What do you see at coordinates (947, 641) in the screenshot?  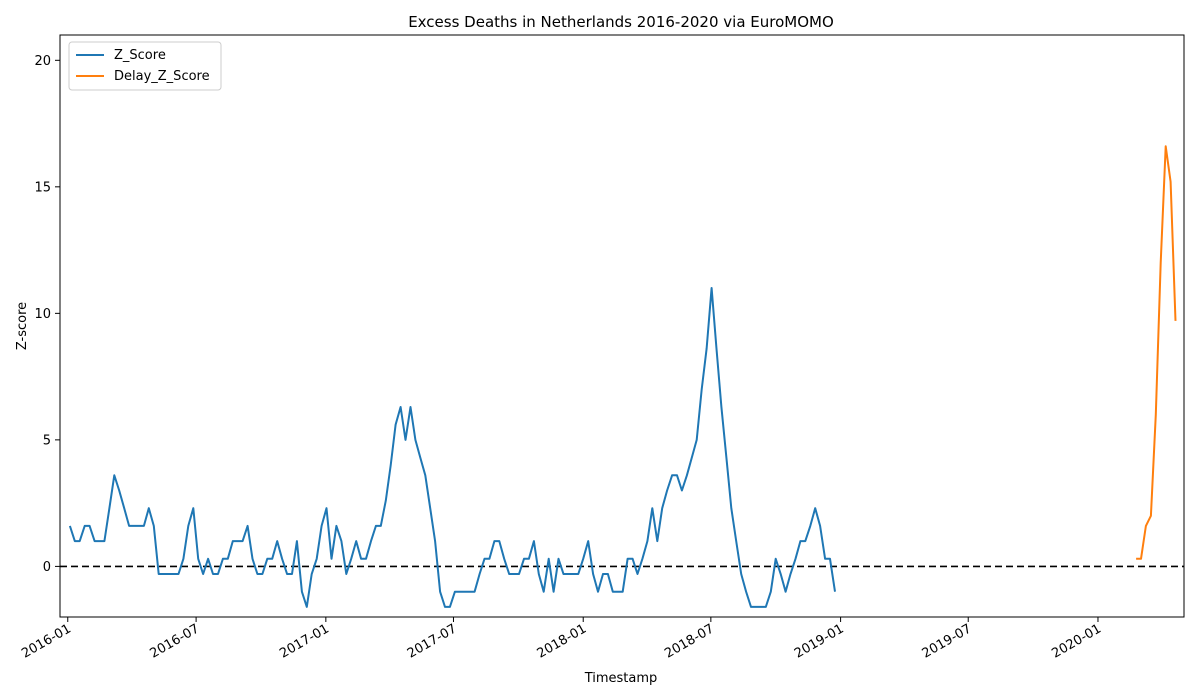 I see `x-tick-label: 2019-07` at bounding box center [947, 641].